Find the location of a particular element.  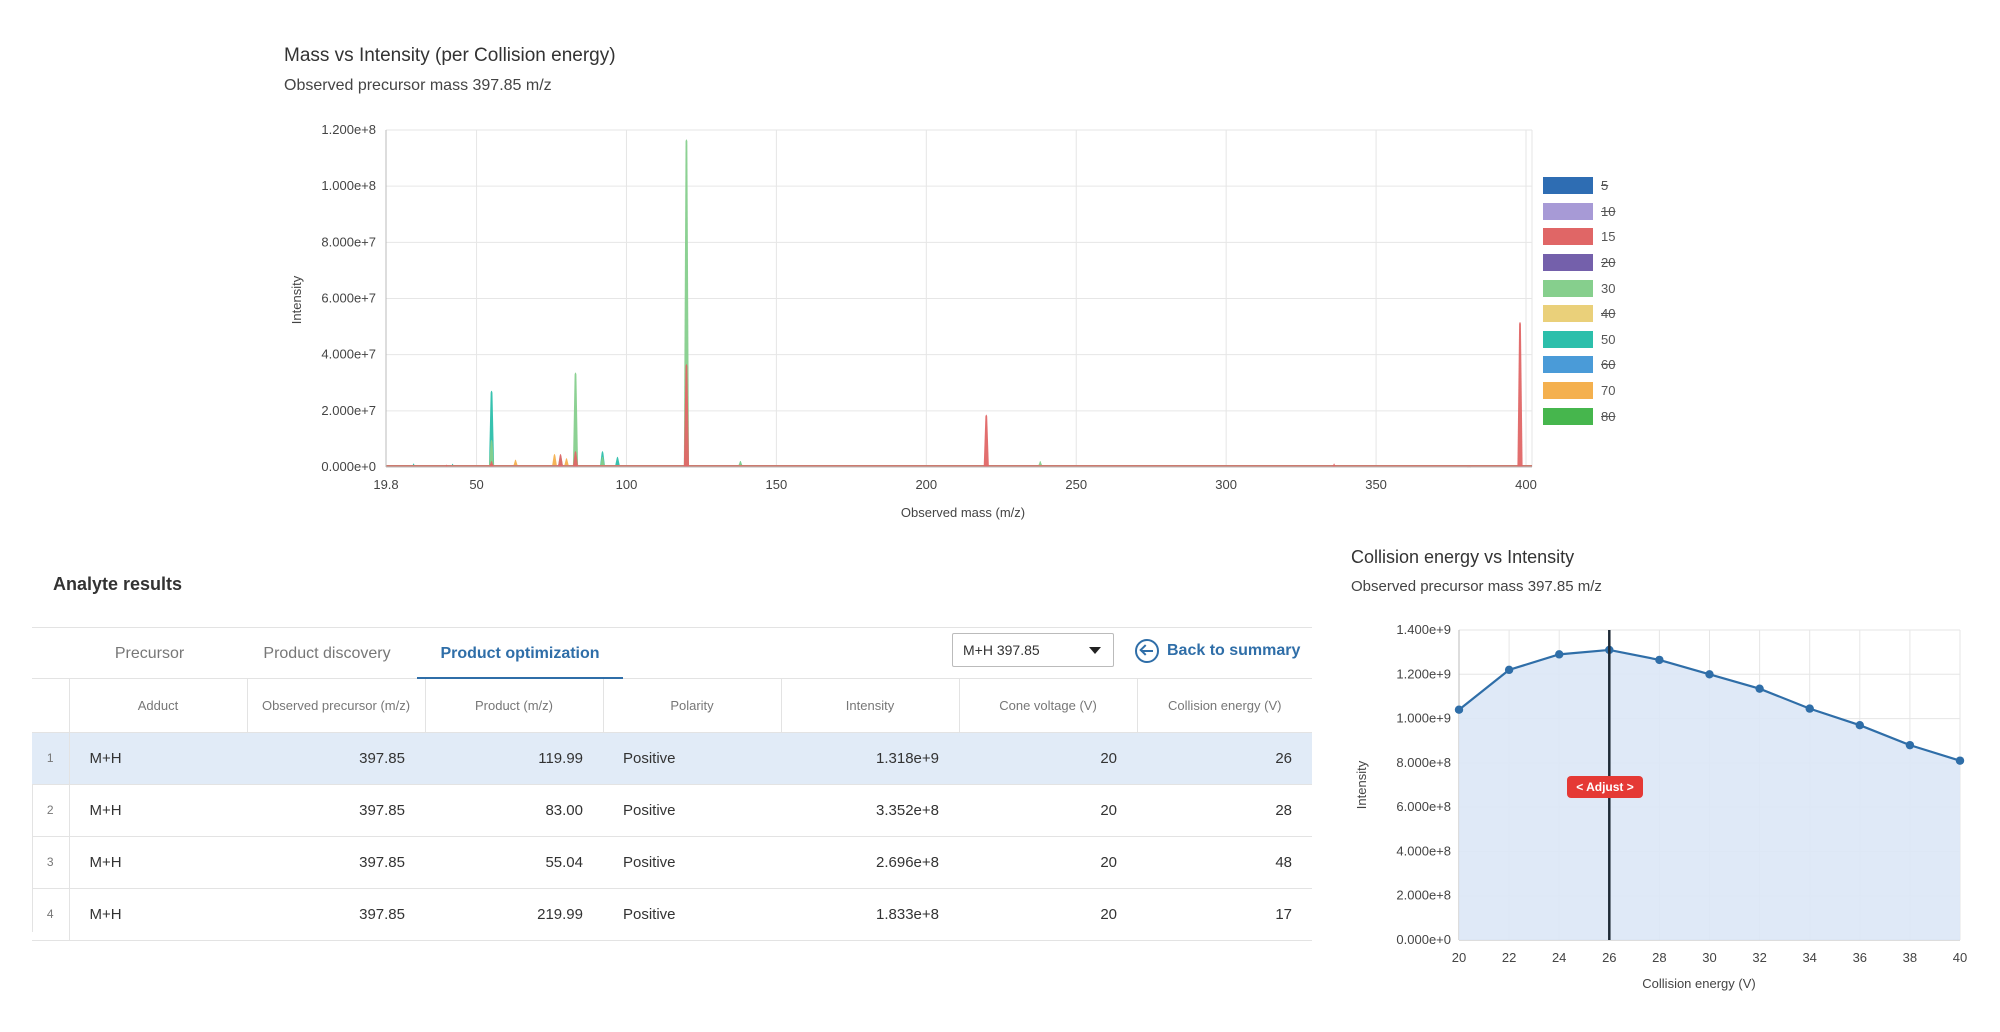

legend-item-80: 80 is located at coordinates (1579, 416).